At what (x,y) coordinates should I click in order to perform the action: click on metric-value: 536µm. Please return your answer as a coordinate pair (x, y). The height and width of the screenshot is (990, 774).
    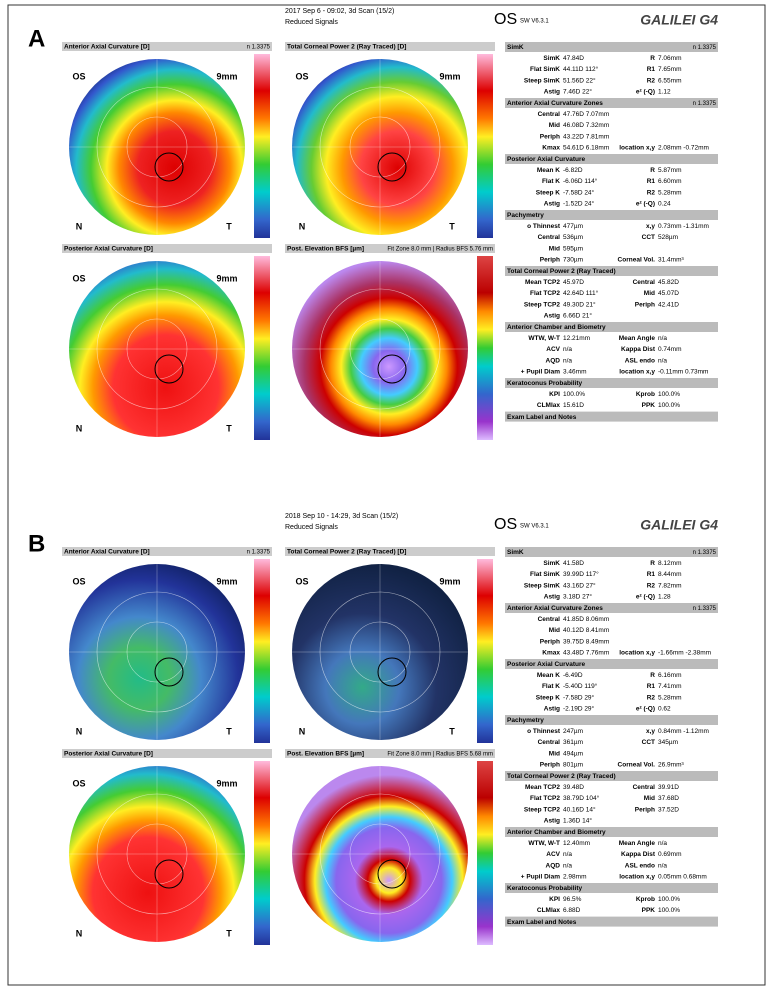
    Looking at the image, I should click on (573, 237).